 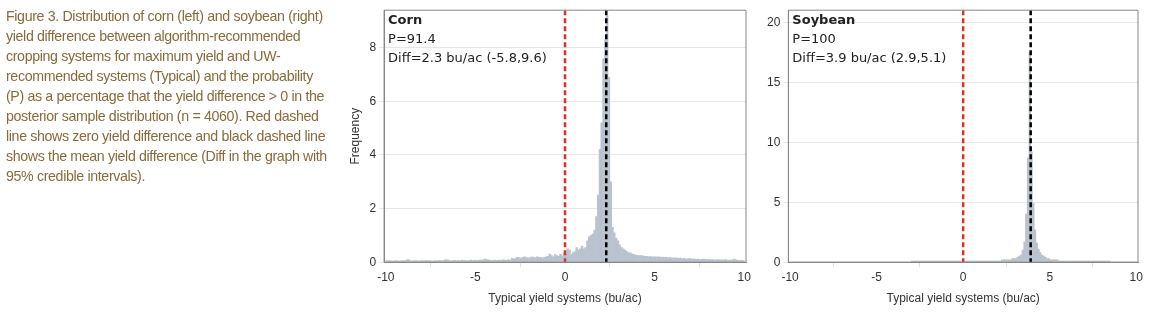 What do you see at coordinates (166, 96) in the screenshot?
I see `text: Figure 3. Distribution of corn (left) and soybean (right) yield difference between algorithm-recommended cropping systems for maximum yield and UW-recommended systems (Typical) and the probability (P) as a percentage that the yield difference > 0 in the posterior sample distribution (n = 4060). Red dashed line shows zero yield difference and black dashed line shows the mean yield difference (Diff in the graph with 95% credible intervals).` at bounding box center [166, 96].